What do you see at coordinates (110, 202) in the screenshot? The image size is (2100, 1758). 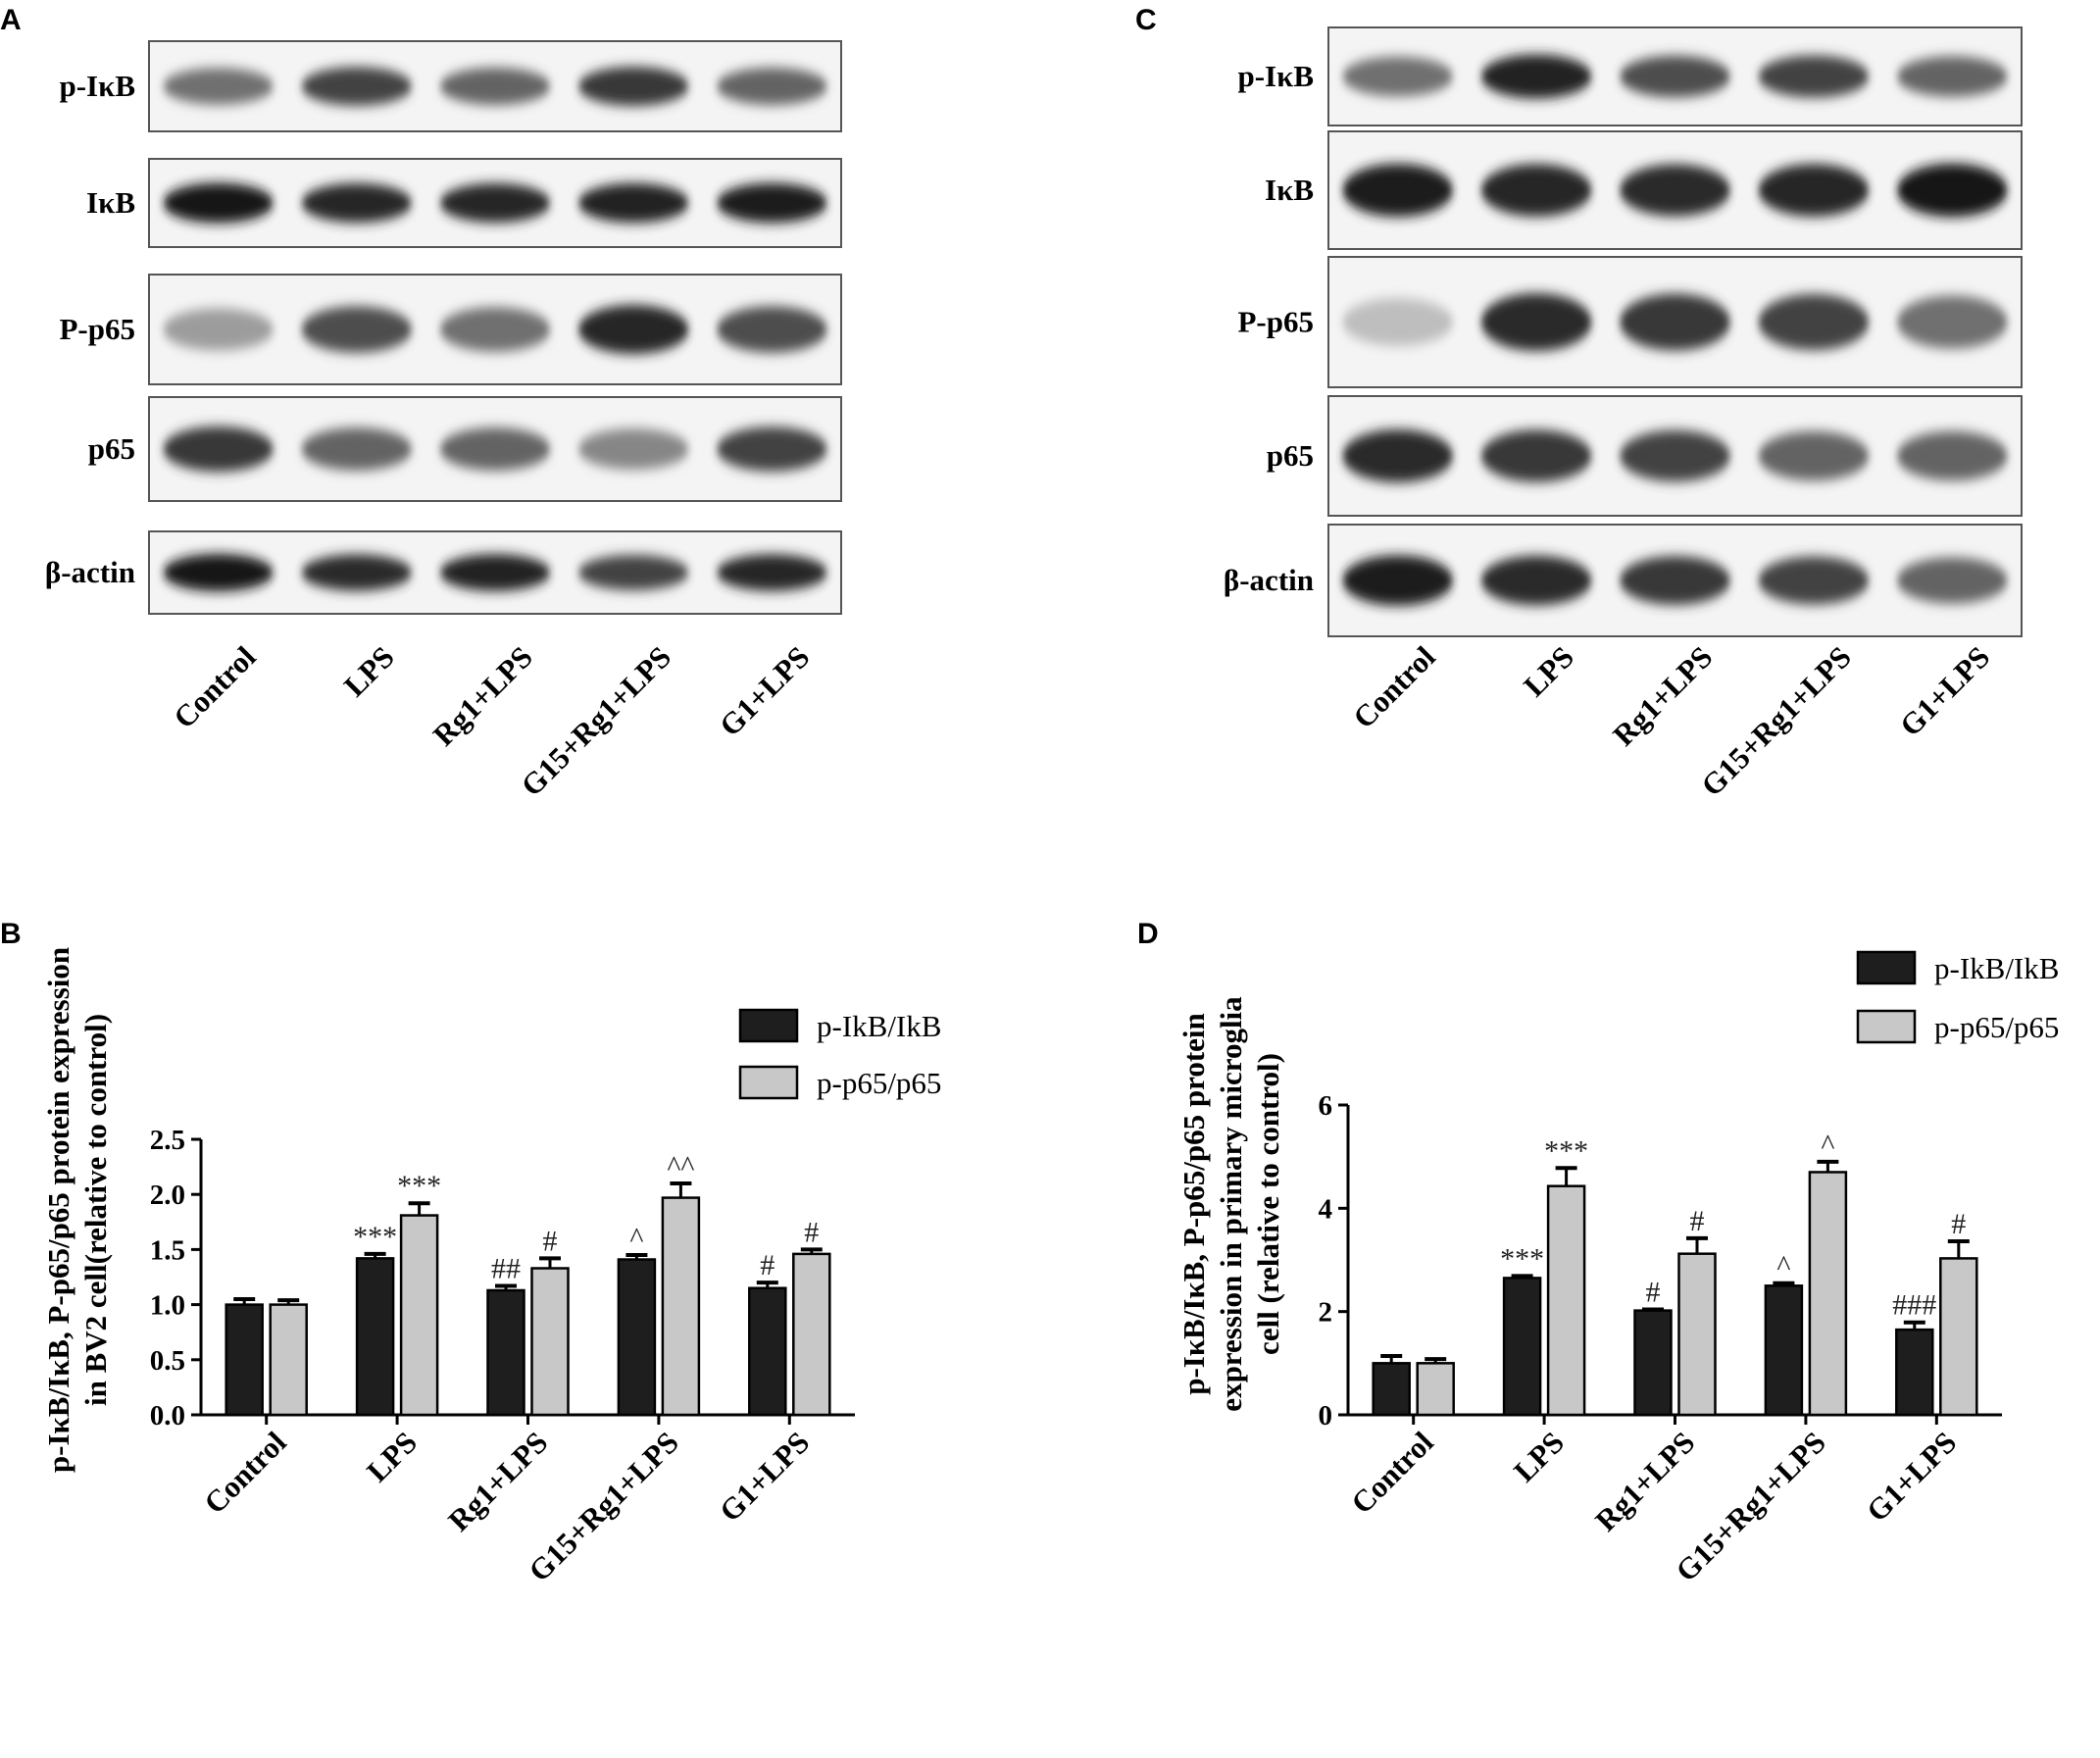 I see `blot-row-label: IκB` at bounding box center [110, 202].